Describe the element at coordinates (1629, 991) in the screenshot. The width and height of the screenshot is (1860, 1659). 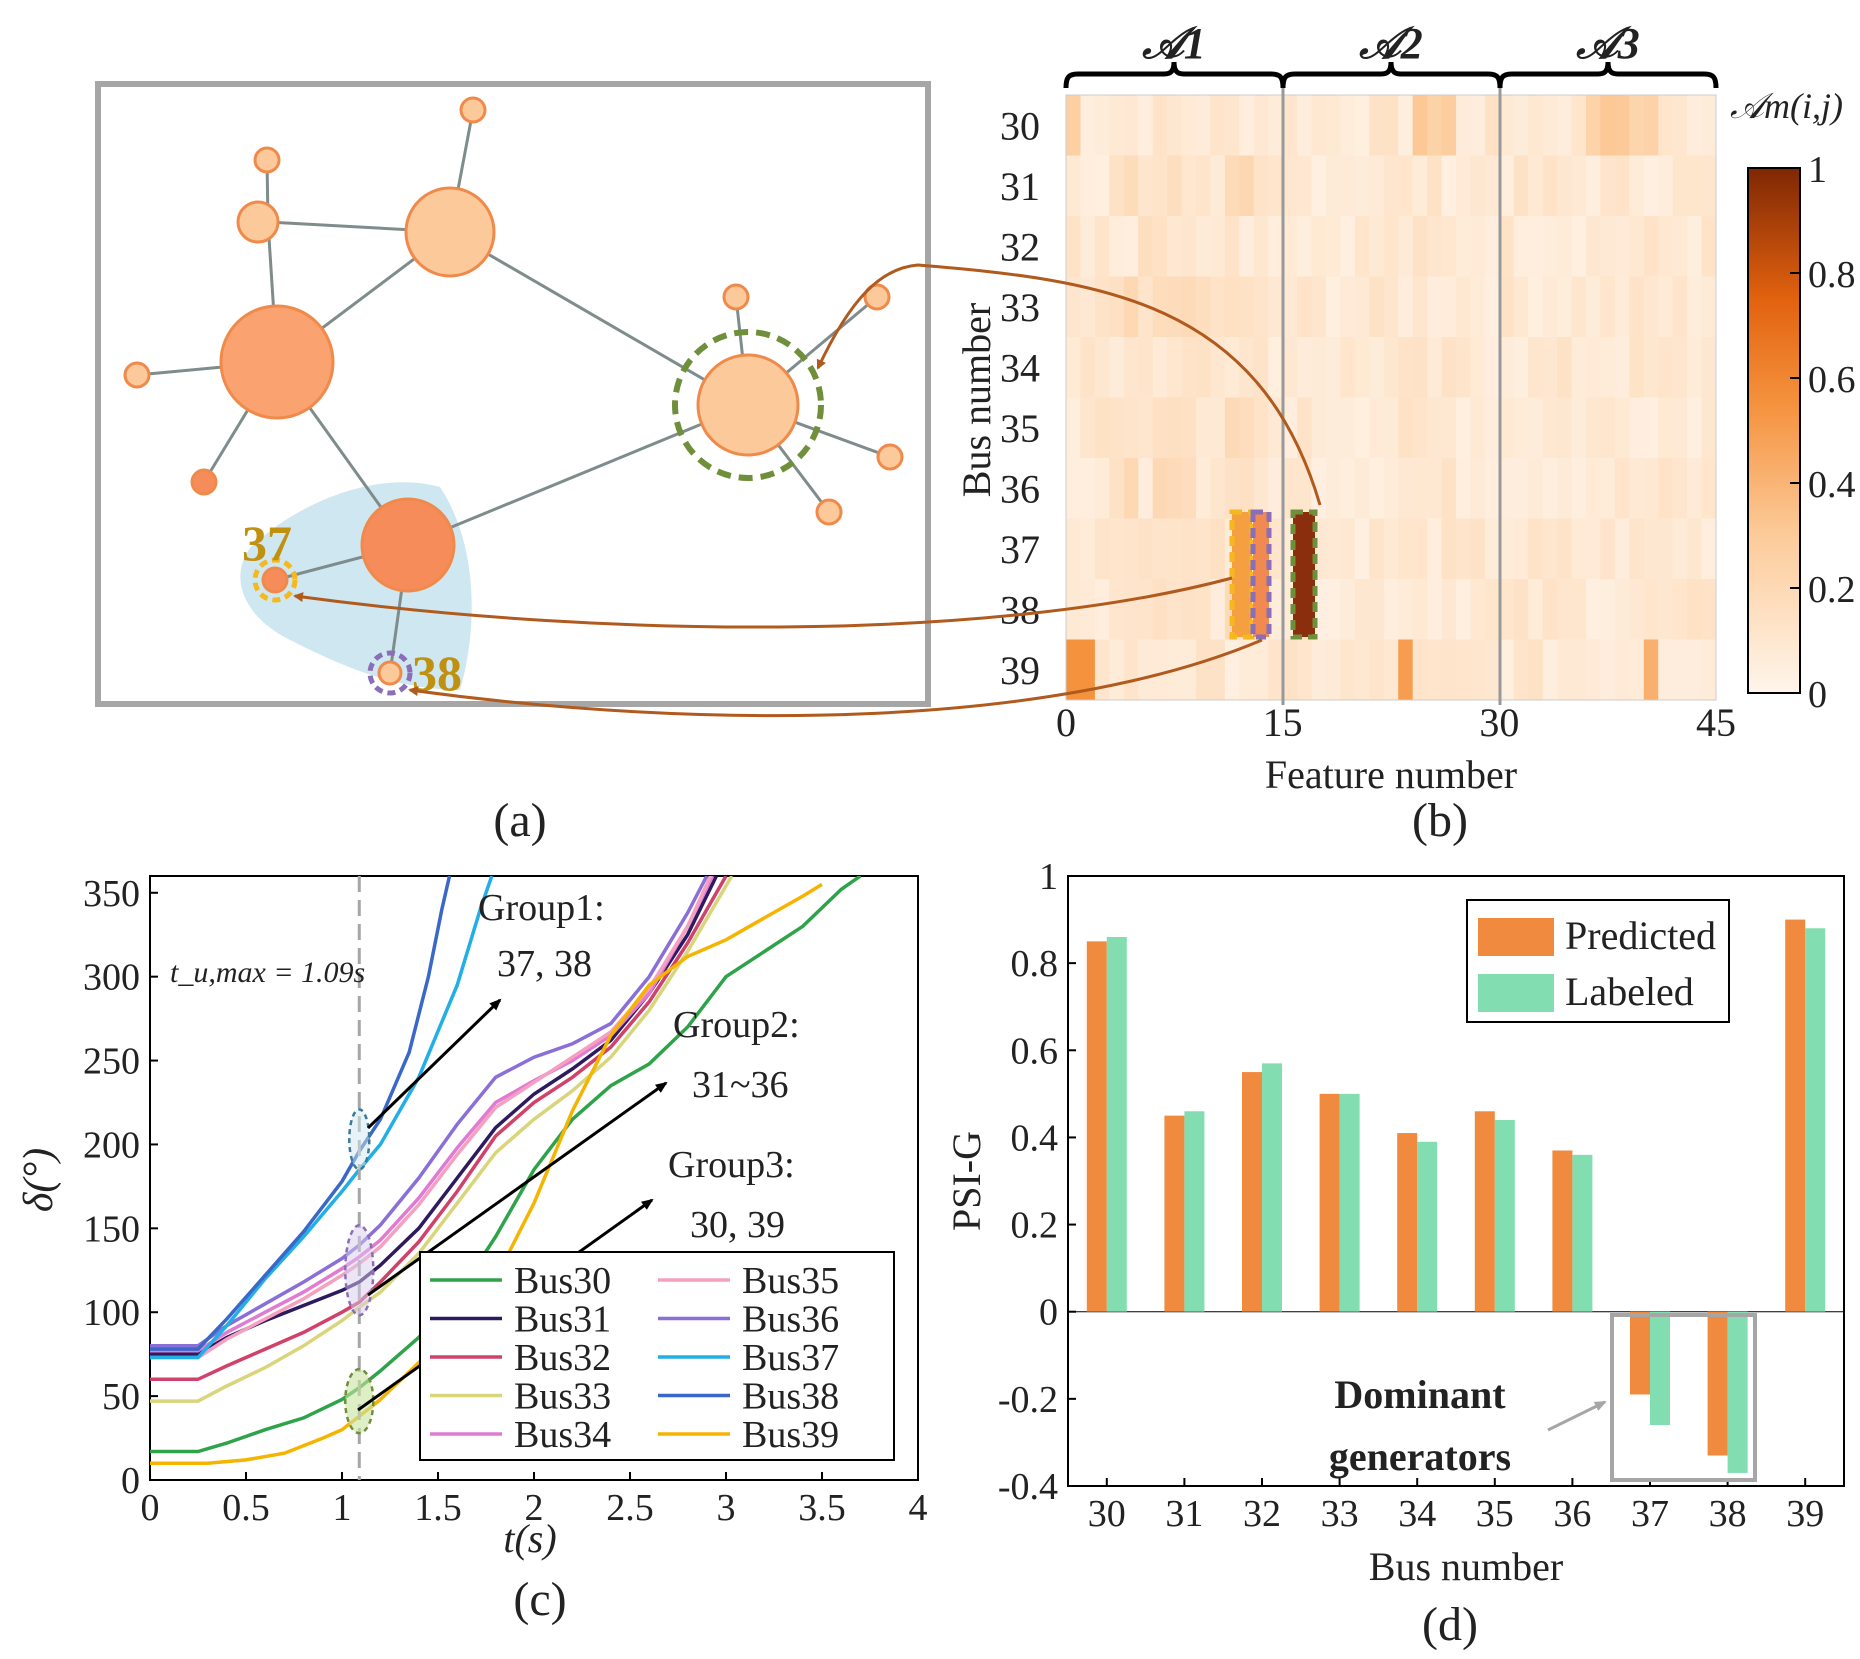
I see `legend-label-labeled: Labeled` at that location.